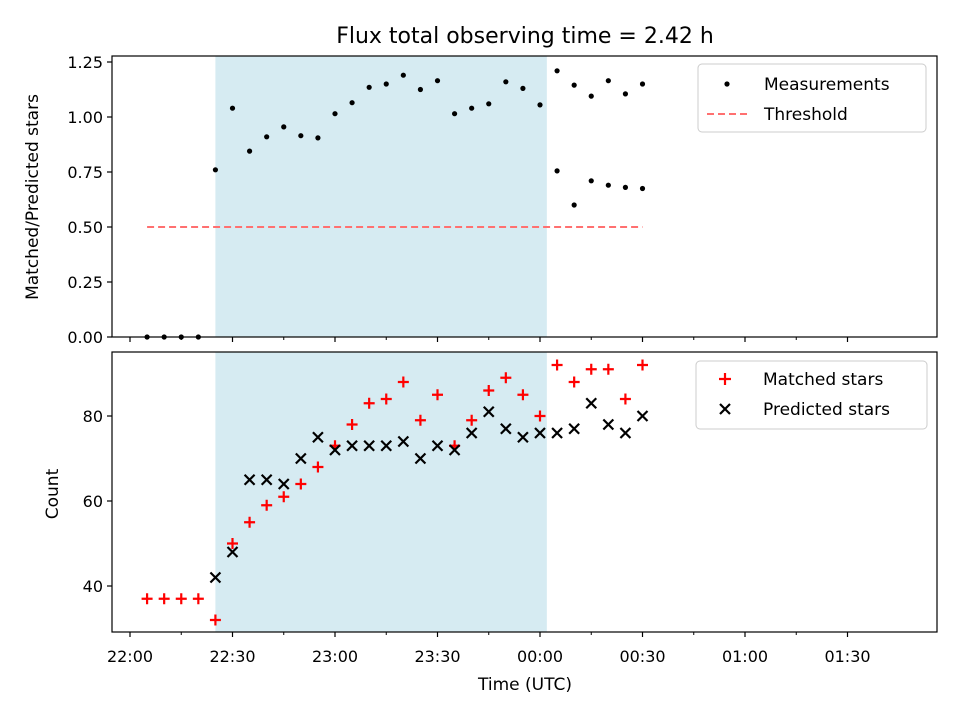 The image size is (960, 720). What do you see at coordinates (85, 227) in the screenshot?
I see `y-tick-label: 0.50` at bounding box center [85, 227].